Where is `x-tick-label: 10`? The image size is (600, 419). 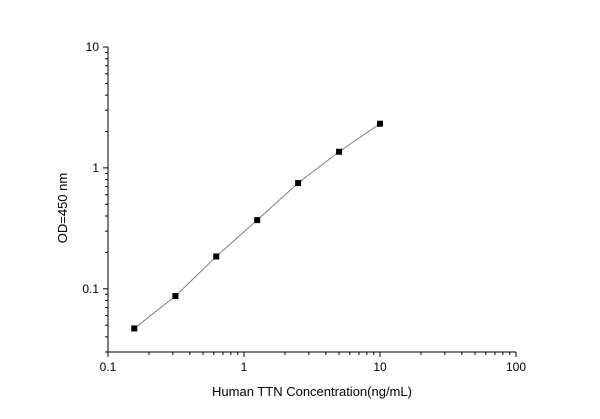 x-tick-label: 10 is located at coordinates (380, 367).